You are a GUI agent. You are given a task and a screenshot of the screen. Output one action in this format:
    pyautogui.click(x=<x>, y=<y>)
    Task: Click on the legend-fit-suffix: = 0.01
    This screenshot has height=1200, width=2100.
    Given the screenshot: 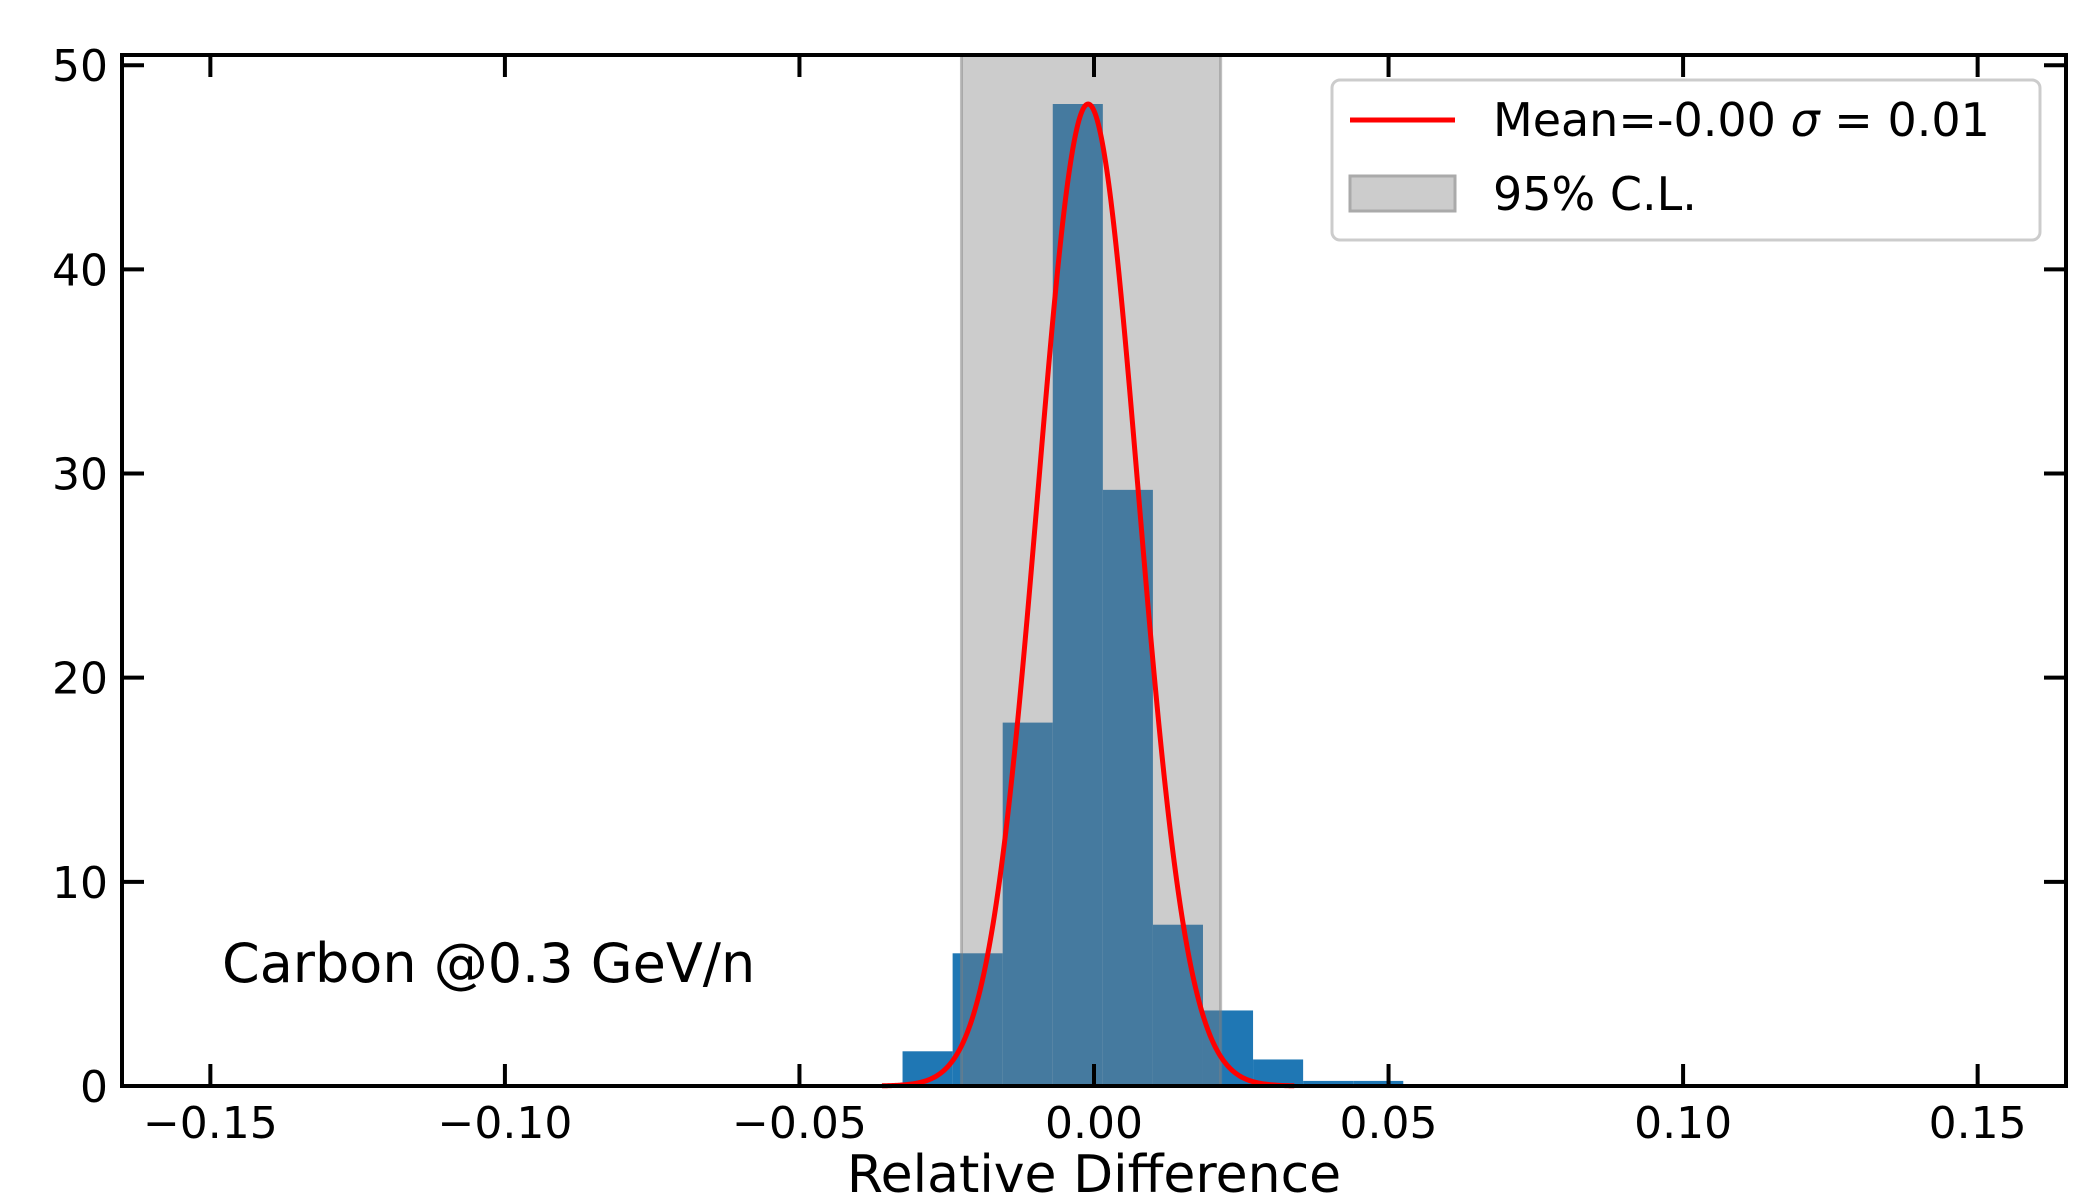 What is the action you would take?
    pyautogui.click(x=1905, y=120)
    